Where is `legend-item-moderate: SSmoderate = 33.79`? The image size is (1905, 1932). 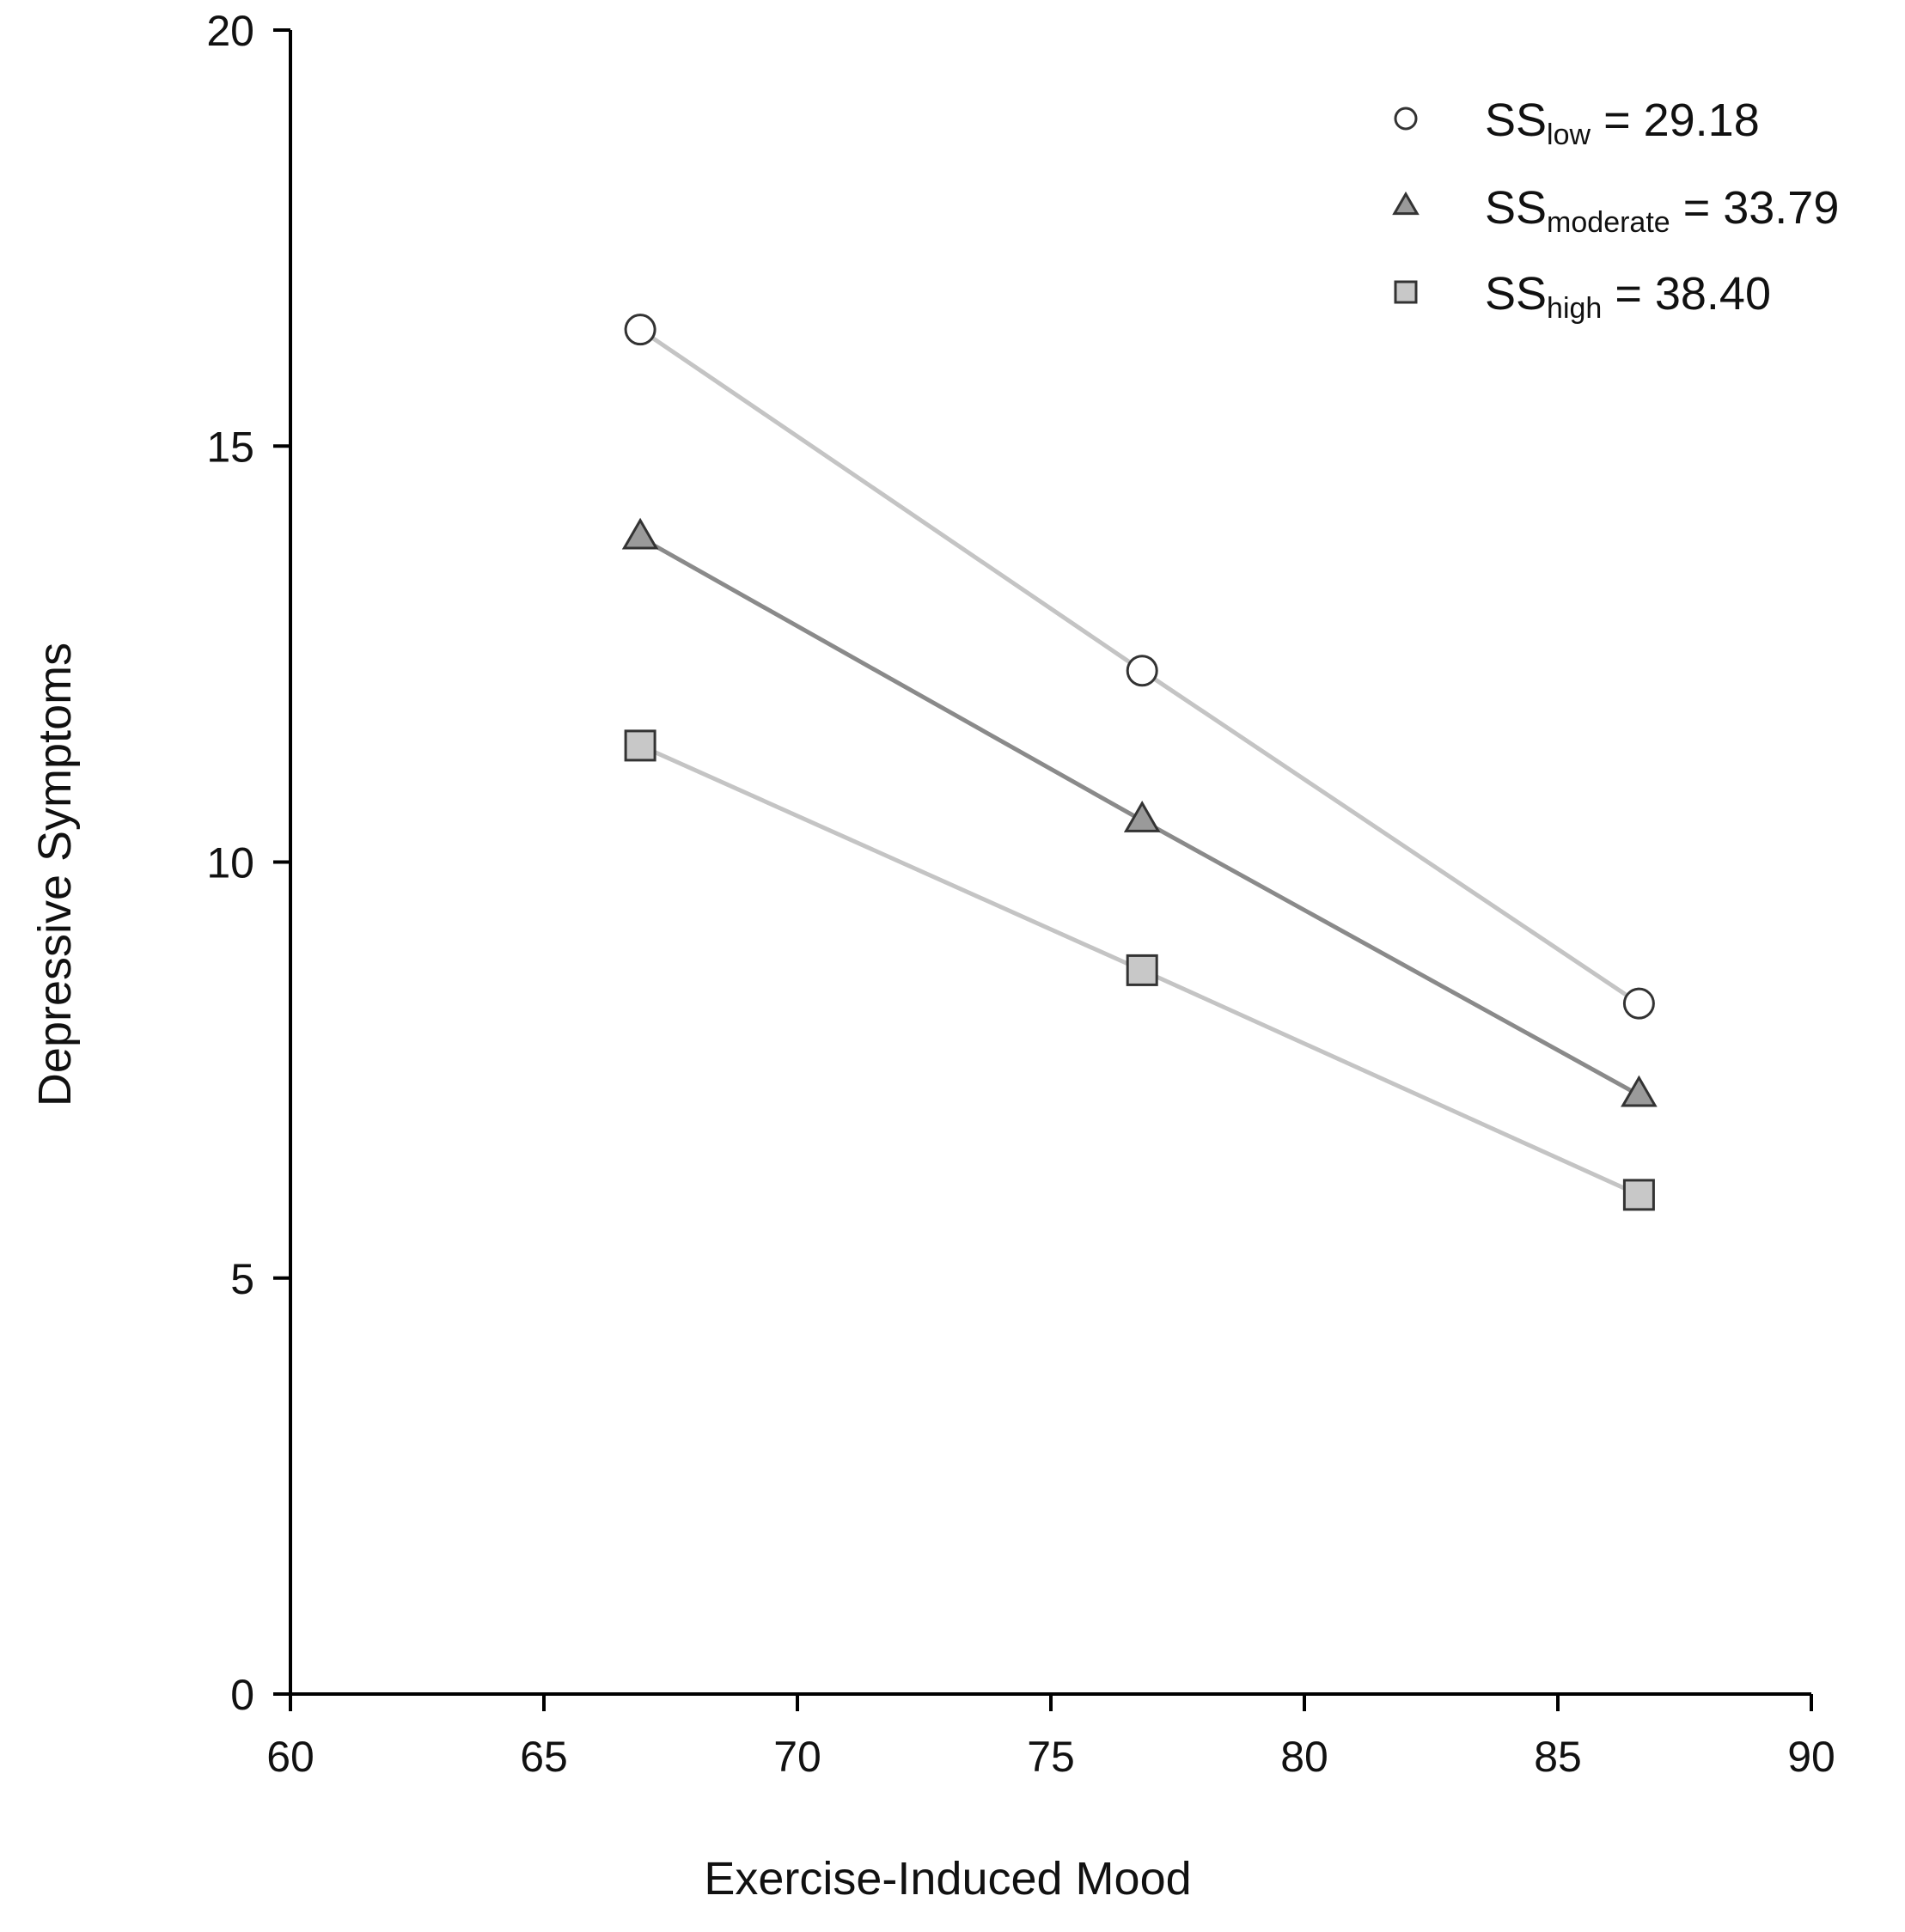
legend-item-moderate: SSmoderate = 33.79 is located at coordinates (1616, 210).